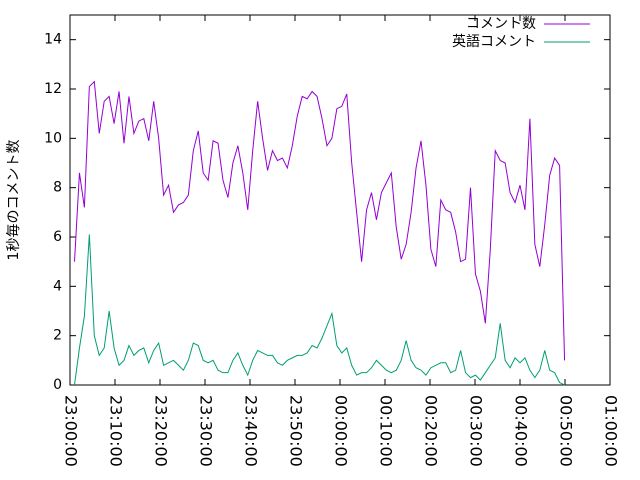  I want to click on y-tick-label: 6, so click(57, 237).